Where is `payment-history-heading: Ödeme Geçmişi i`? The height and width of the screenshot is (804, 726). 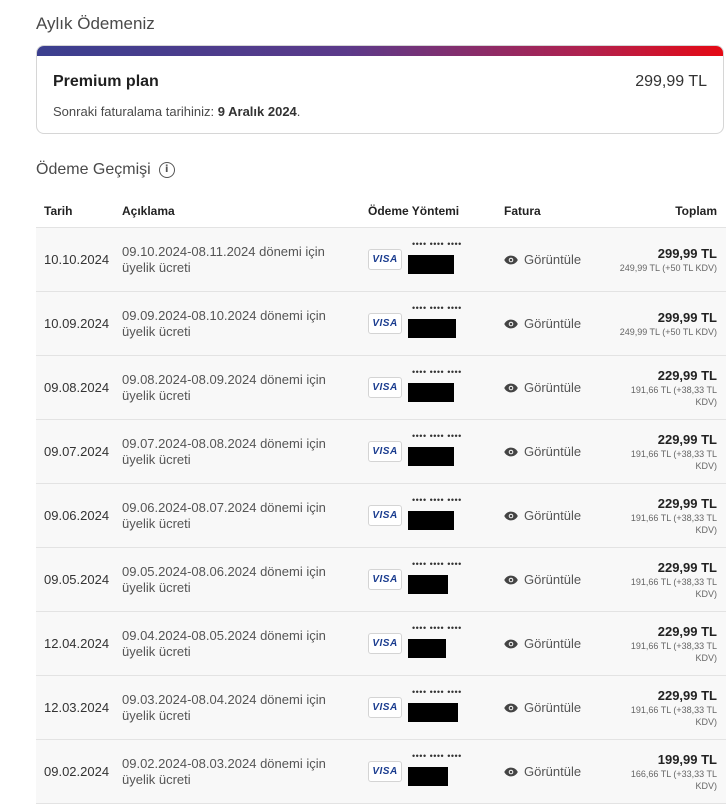
payment-history-heading: Ödeme Geçmişi i is located at coordinates (105, 170).